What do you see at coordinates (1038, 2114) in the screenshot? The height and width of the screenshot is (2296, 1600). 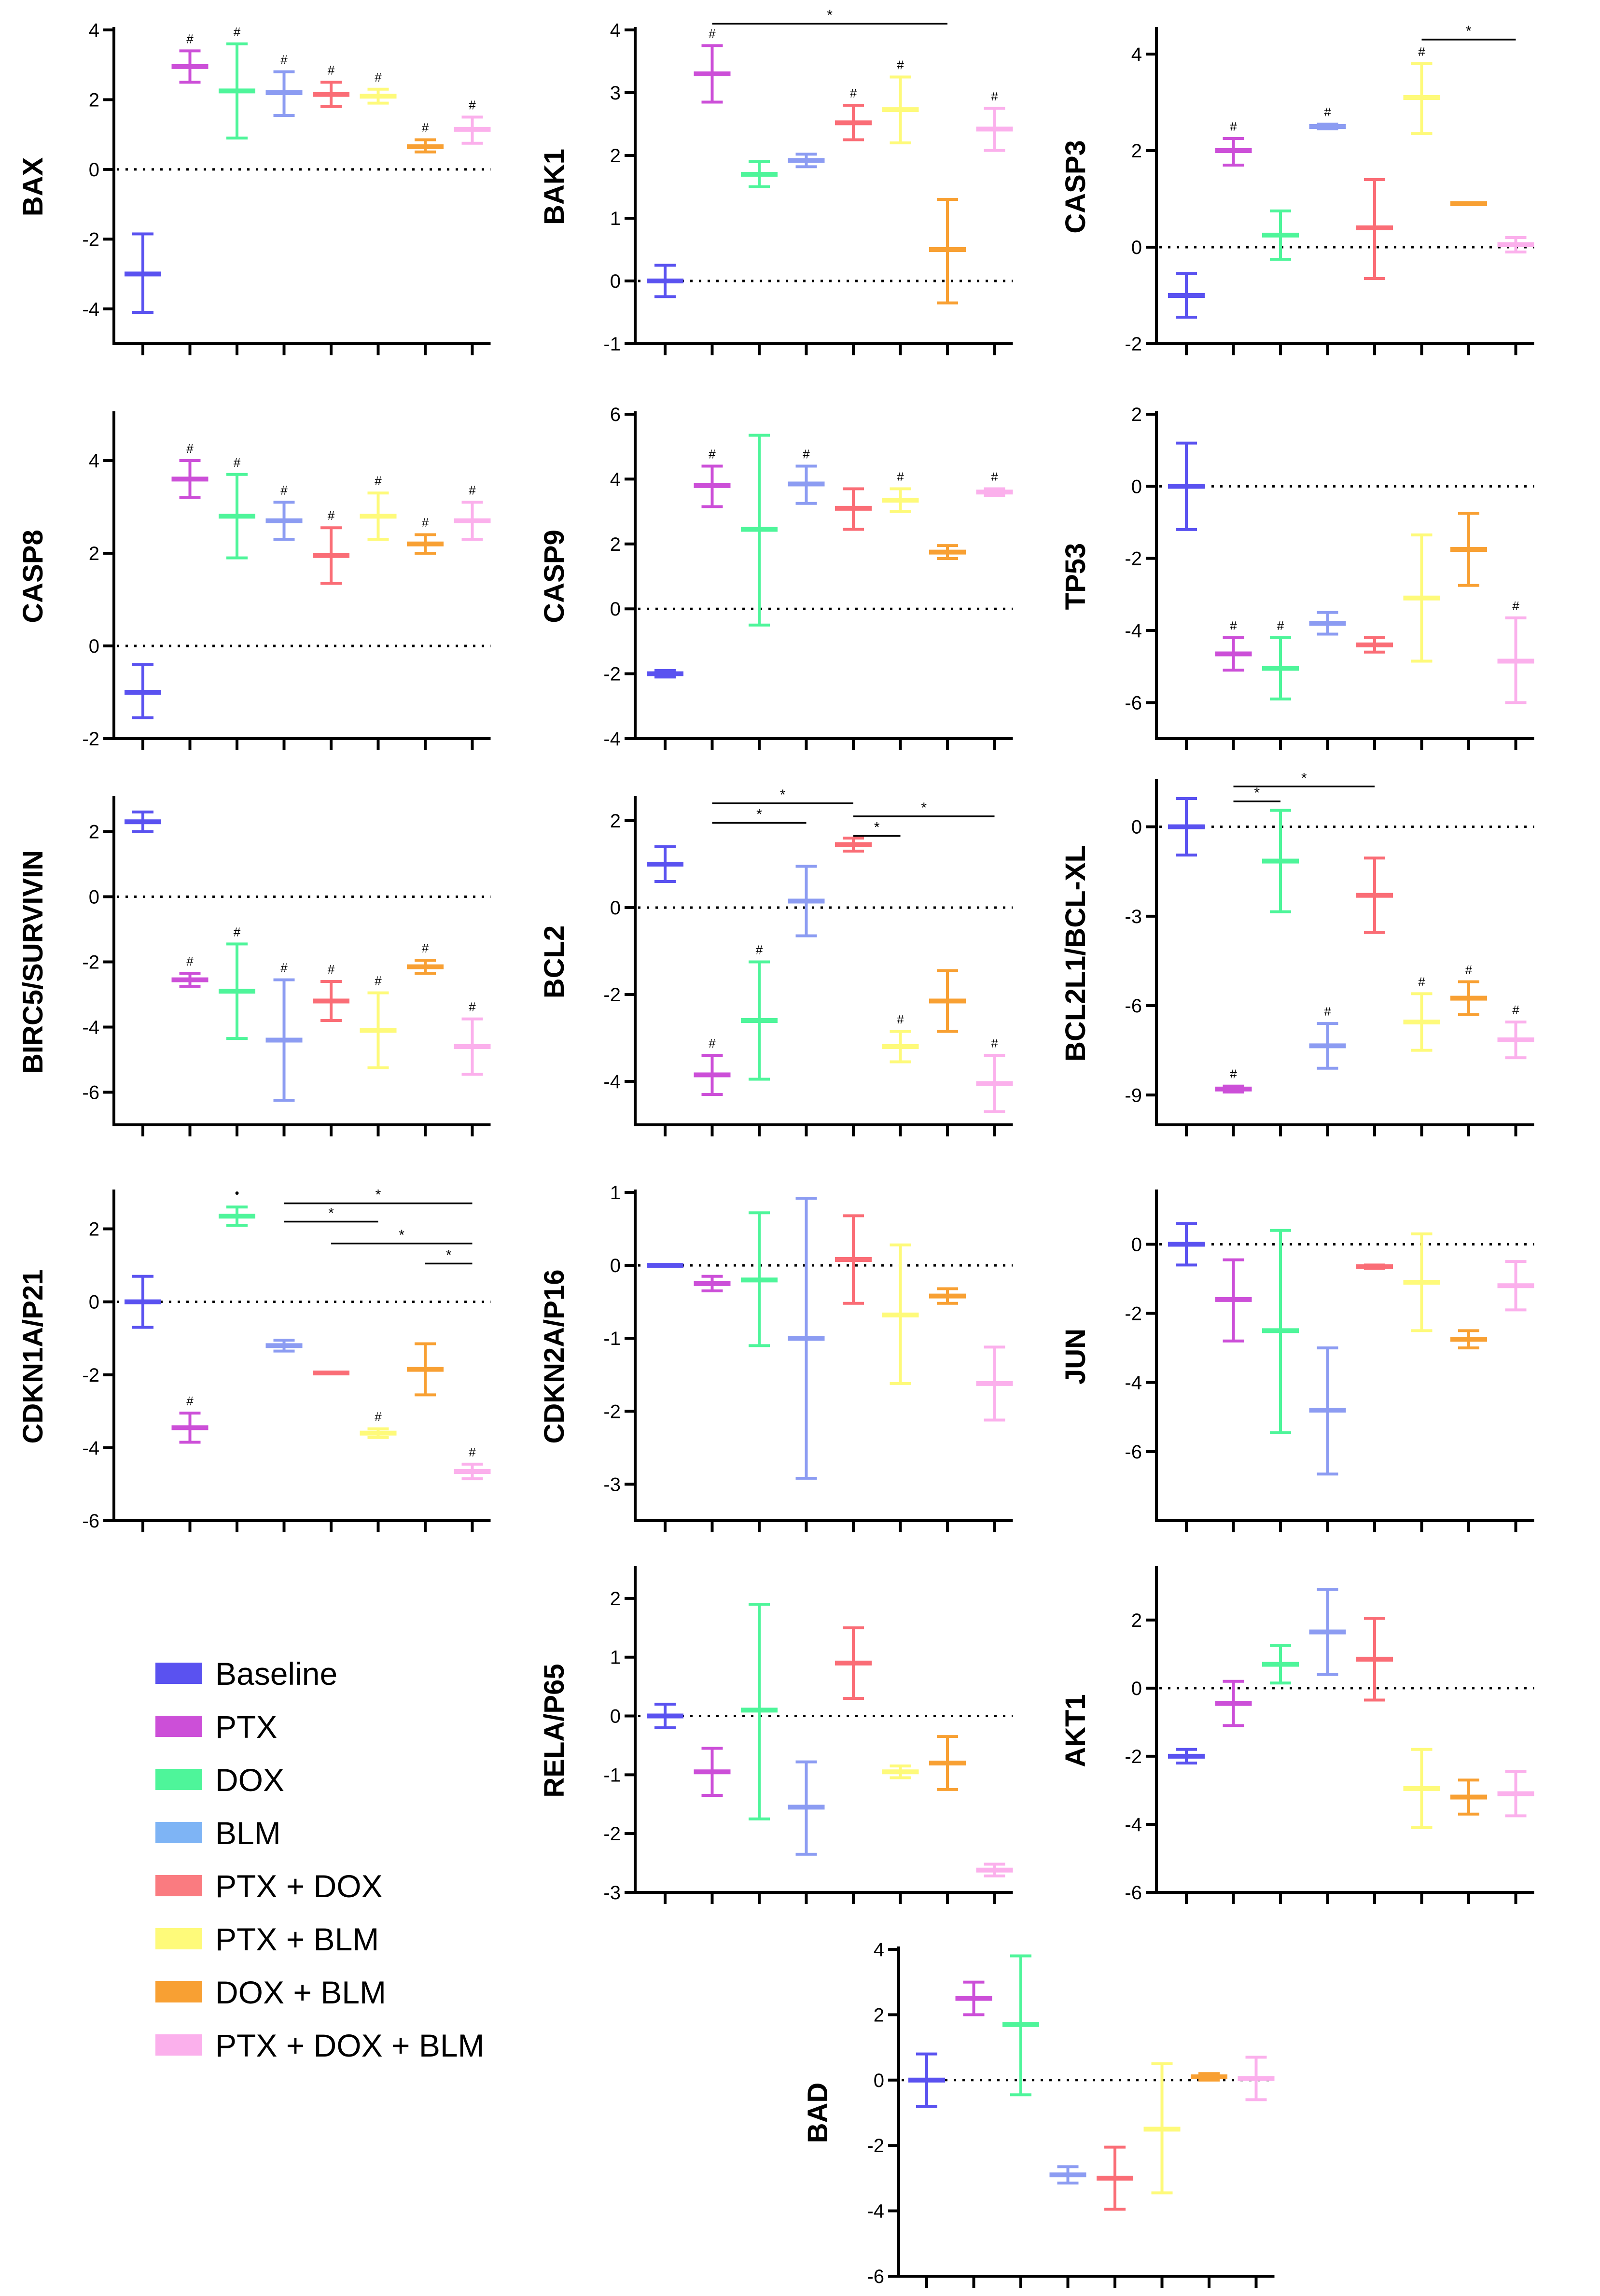 I see `chart-bad: 4 2 0 -2 -4 -6 BAD` at bounding box center [1038, 2114].